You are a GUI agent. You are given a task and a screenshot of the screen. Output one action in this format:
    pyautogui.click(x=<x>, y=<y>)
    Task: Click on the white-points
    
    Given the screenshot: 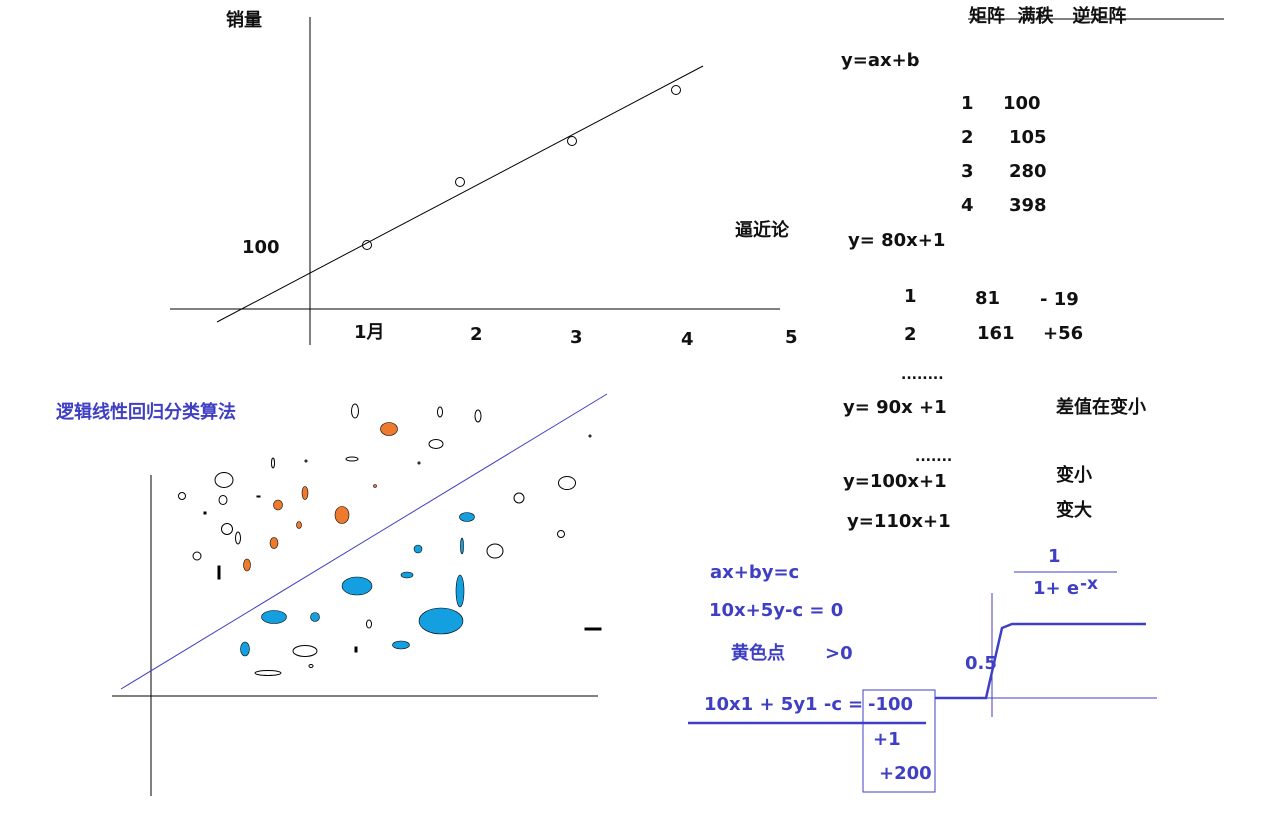 What is the action you would take?
    pyautogui.click(x=385, y=539)
    